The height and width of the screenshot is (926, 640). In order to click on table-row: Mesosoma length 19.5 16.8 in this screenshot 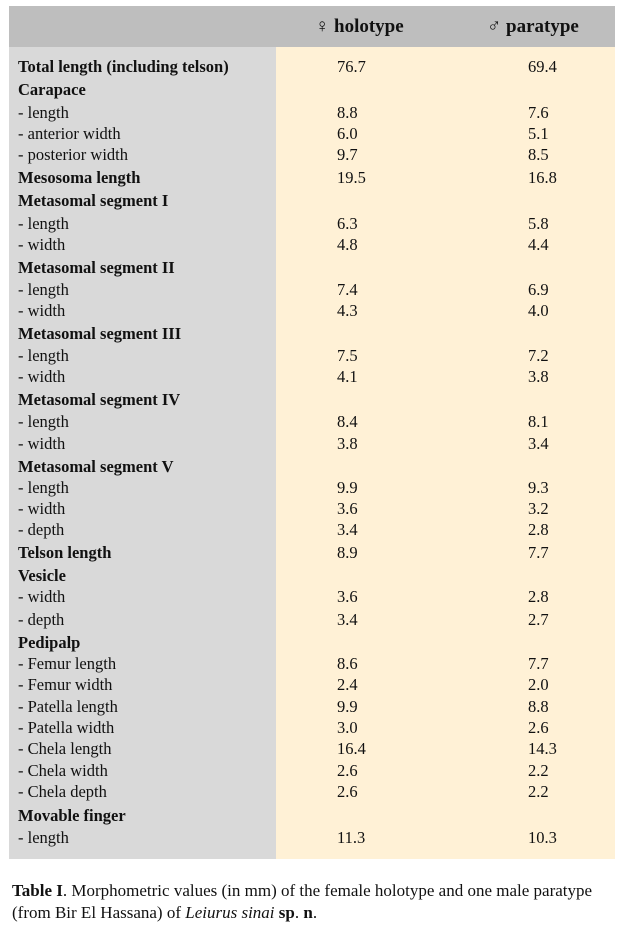, I will do `click(312, 178)`.